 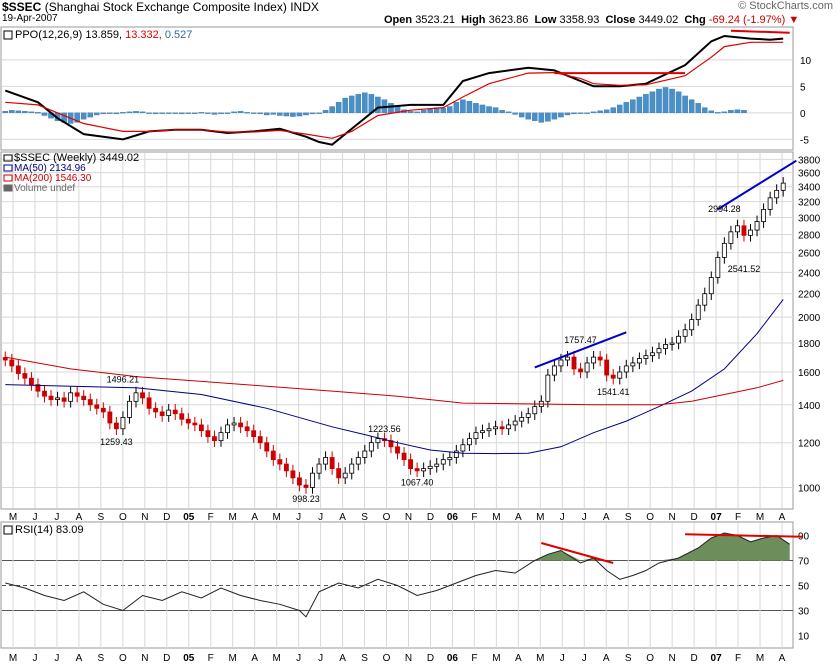 What do you see at coordinates (430, 517) in the screenshot?
I see `month-label: D` at bounding box center [430, 517].